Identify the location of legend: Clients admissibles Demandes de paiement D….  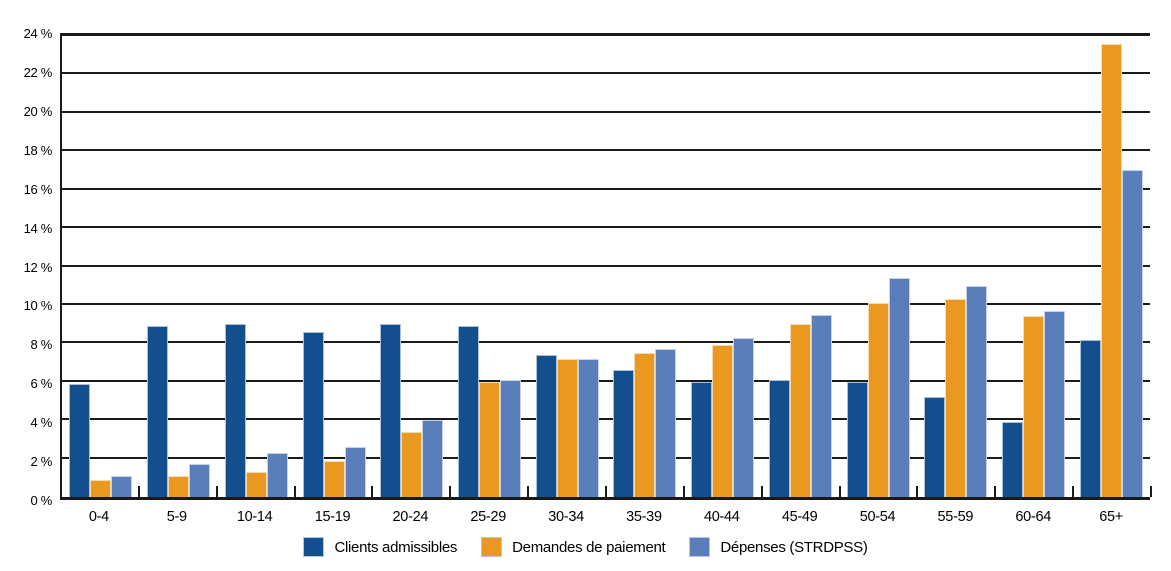
(585, 547).